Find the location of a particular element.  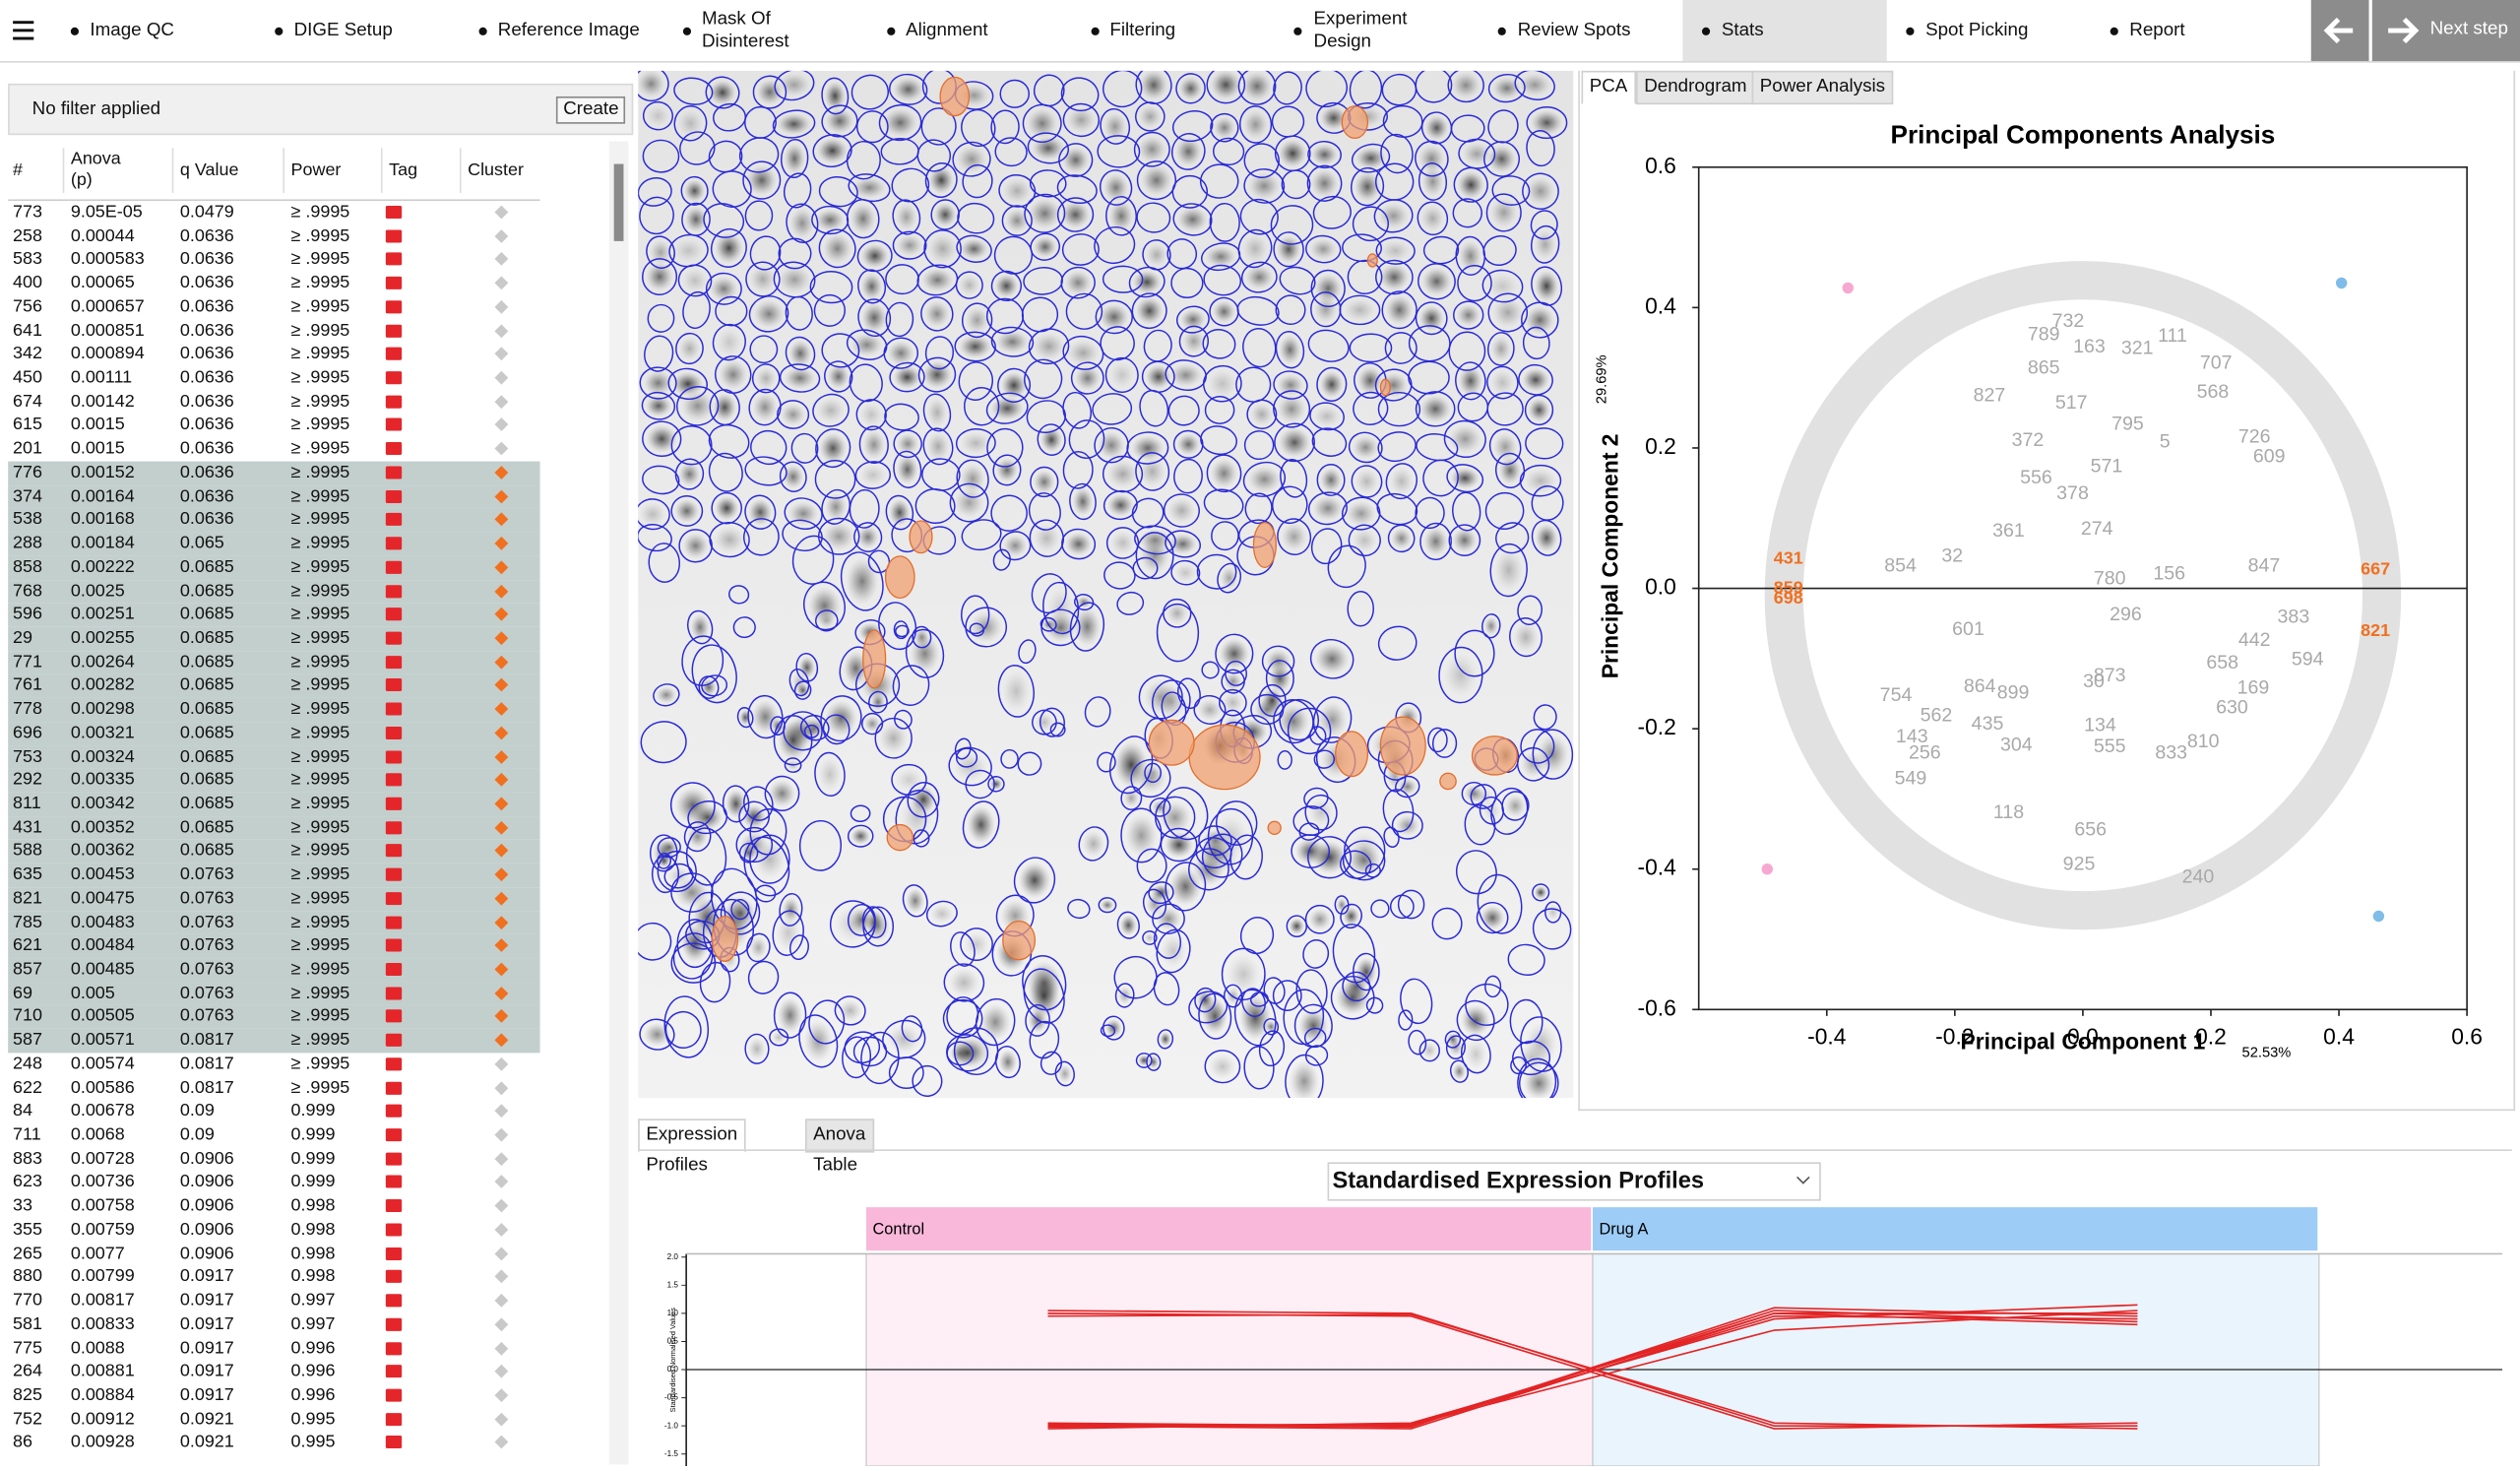

step: Image QC is located at coordinates (153, 30).